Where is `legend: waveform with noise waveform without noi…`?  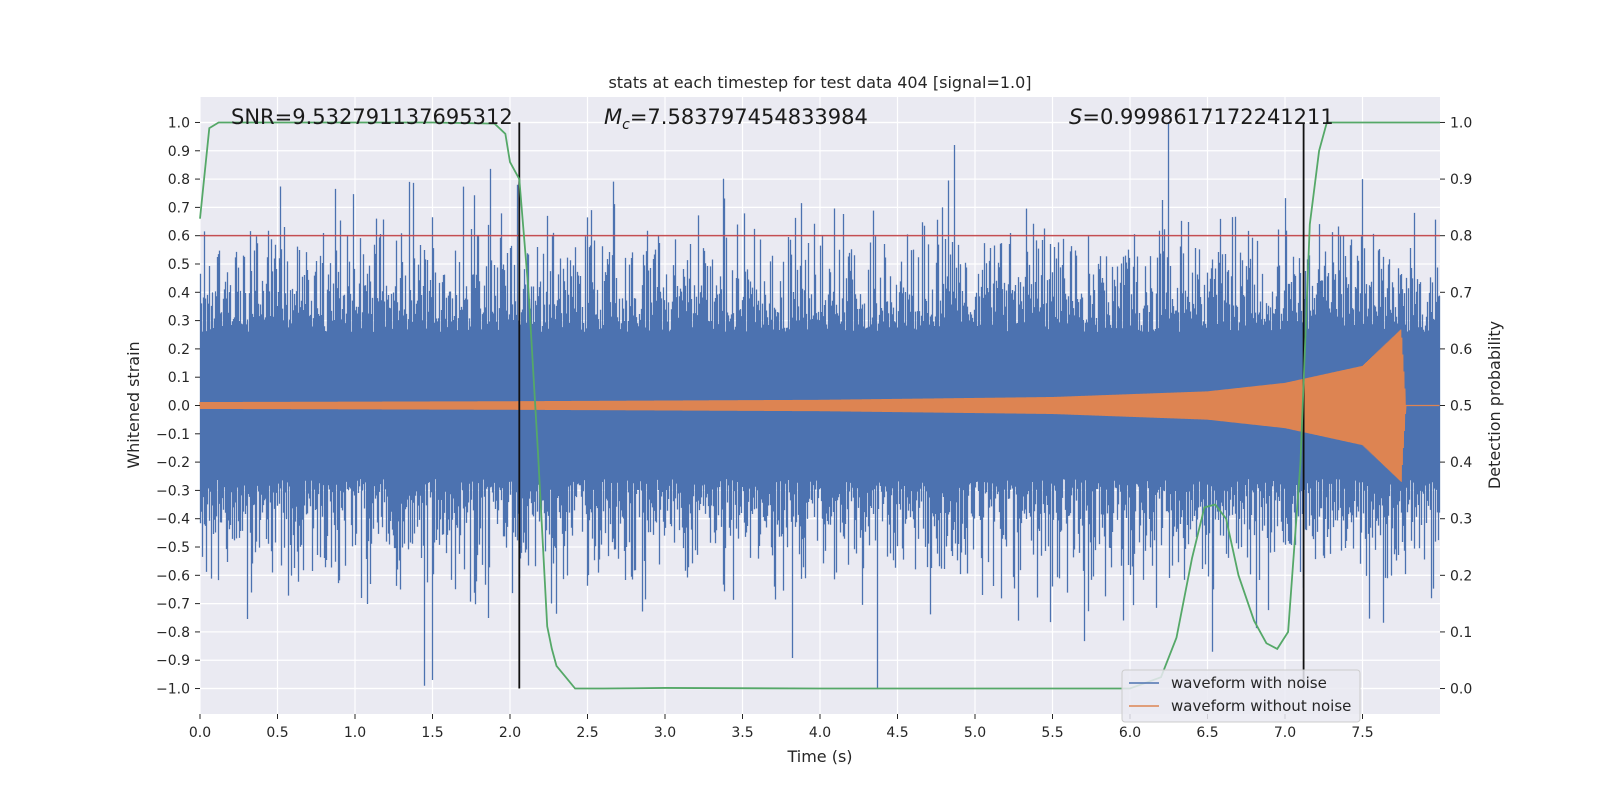 legend: waveform with noise waveform without noi… is located at coordinates (1241, 696).